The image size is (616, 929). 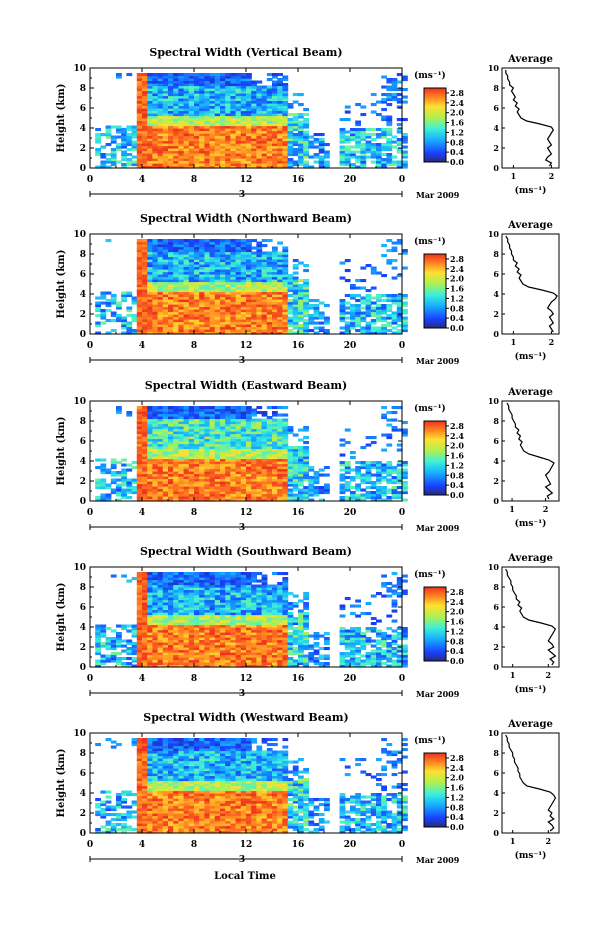 I want to click on average-y-tick-label: 2, so click(x=496, y=481).